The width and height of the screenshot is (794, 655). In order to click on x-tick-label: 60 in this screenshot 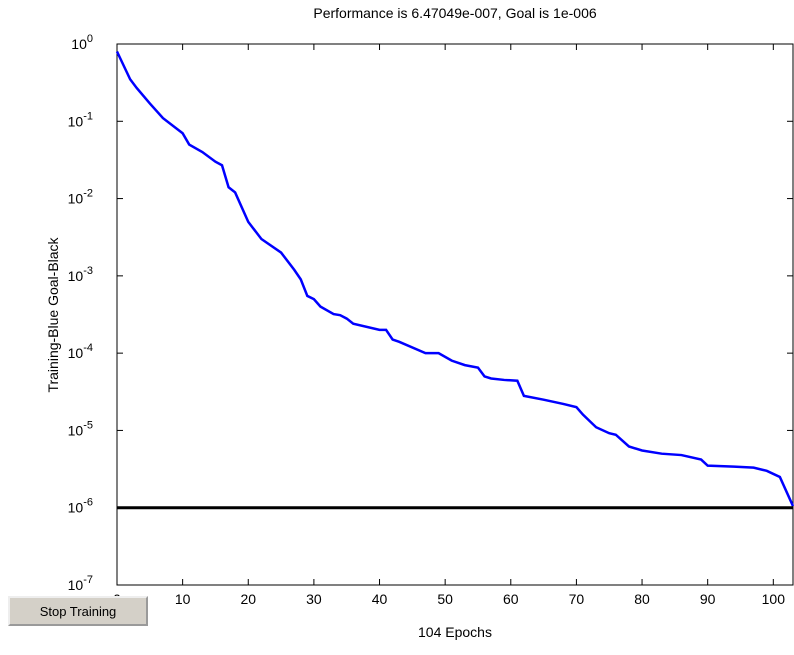, I will do `click(511, 599)`.